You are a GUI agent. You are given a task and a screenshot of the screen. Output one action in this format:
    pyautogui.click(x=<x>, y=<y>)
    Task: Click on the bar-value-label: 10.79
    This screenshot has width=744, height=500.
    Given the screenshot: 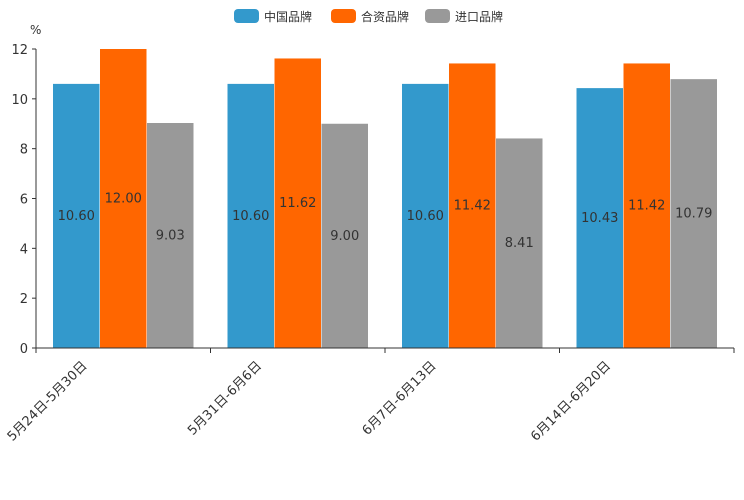 What is the action you would take?
    pyautogui.click(x=693, y=214)
    